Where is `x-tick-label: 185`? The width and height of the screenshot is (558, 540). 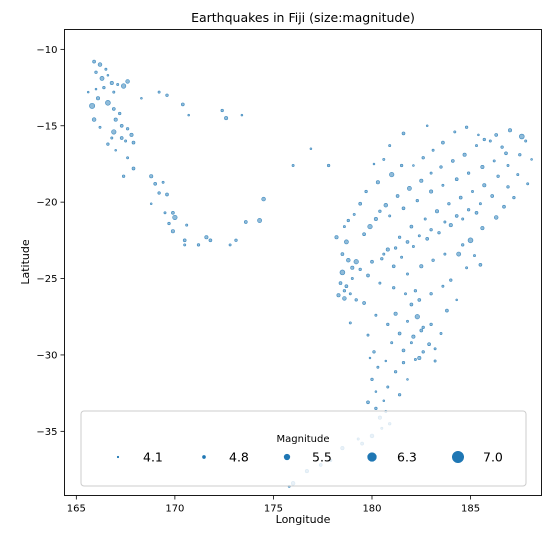
x-tick-label: 185 is located at coordinates (470, 509).